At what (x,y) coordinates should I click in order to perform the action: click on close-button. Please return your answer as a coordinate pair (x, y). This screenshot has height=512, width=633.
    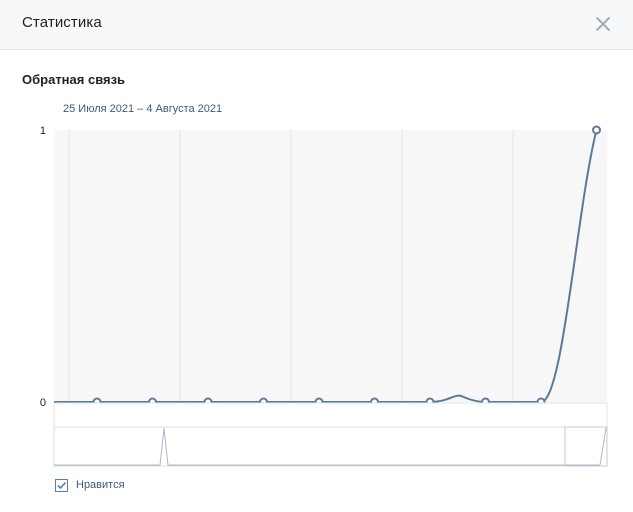
    Looking at the image, I should click on (603, 24).